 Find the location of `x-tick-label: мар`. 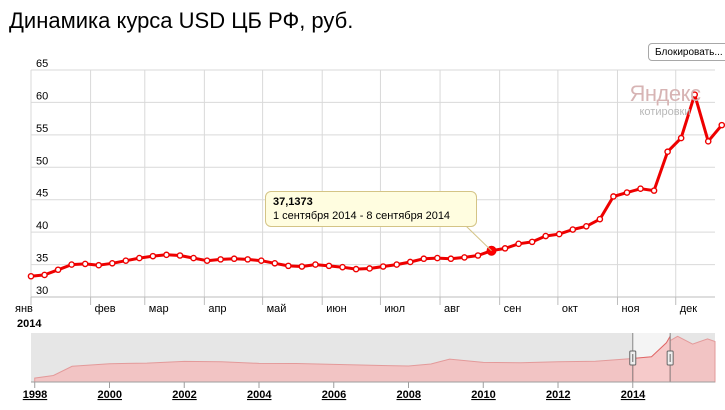

x-tick-label: мар is located at coordinates (159, 309).